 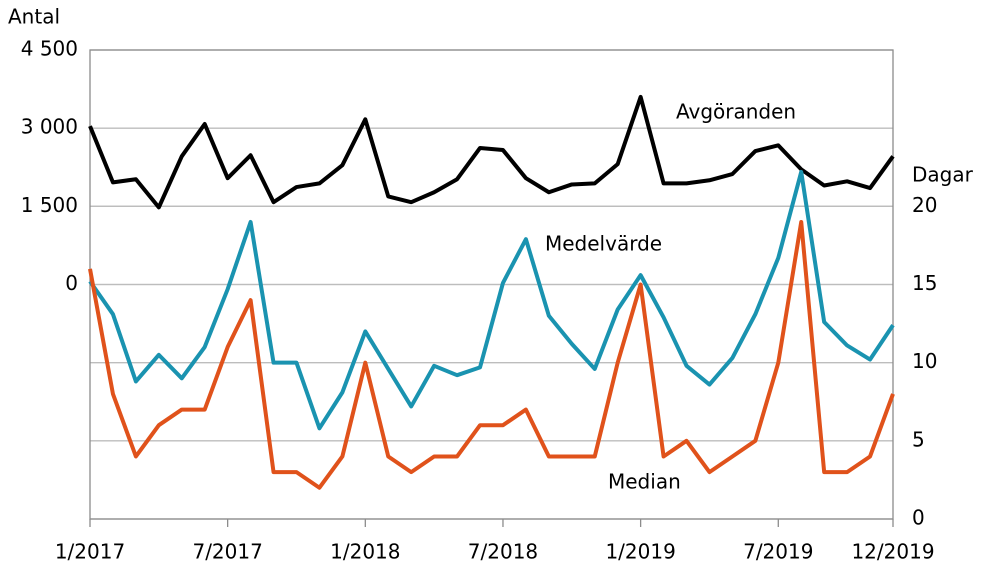 I want to click on series-label: Avgöranden, so click(x=736, y=112).